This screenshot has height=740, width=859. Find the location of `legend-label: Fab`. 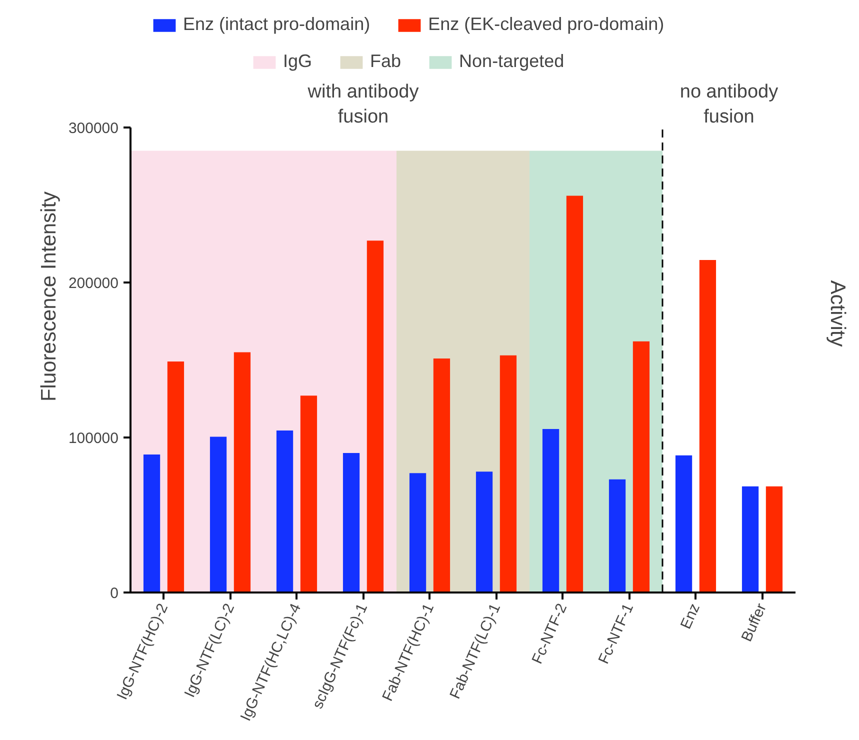

legend-label: Fab is located at coordinates (386, 61).